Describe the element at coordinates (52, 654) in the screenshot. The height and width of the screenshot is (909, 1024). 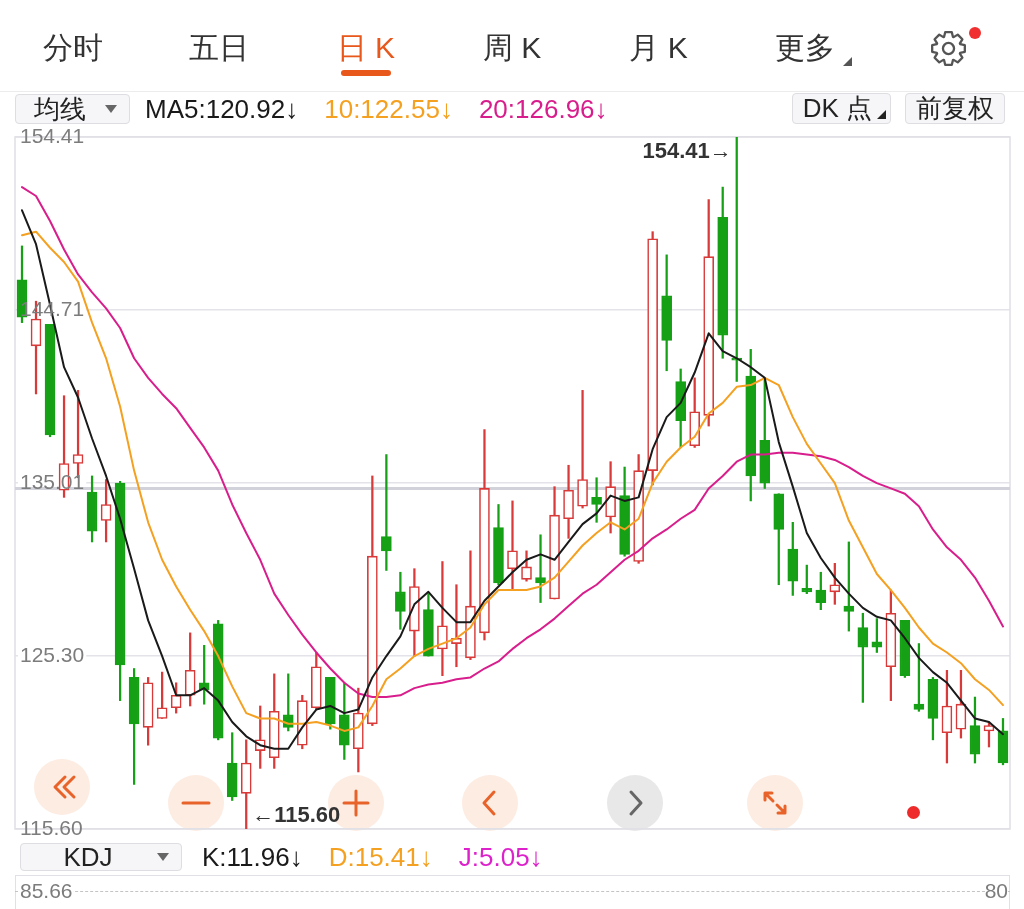
I see `y-tick-label: 125.30` at that location.